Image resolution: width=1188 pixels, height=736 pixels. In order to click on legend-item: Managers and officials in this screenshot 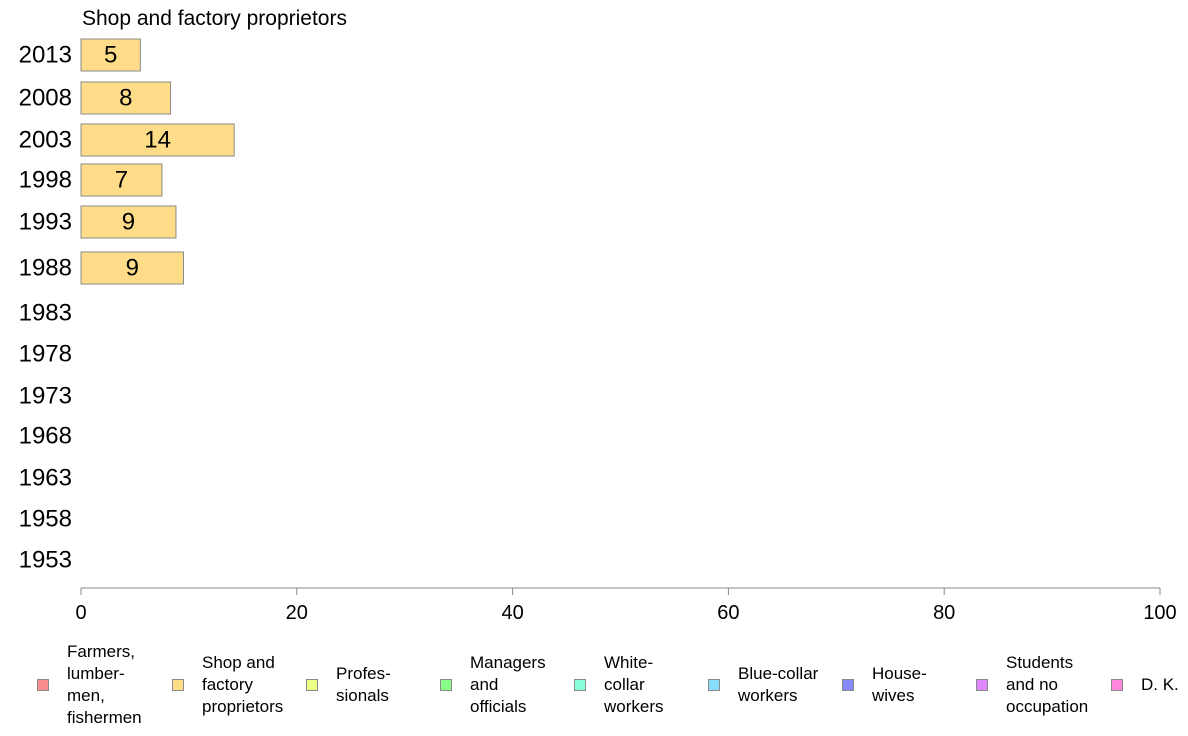, I will do `click(493, 685)`.